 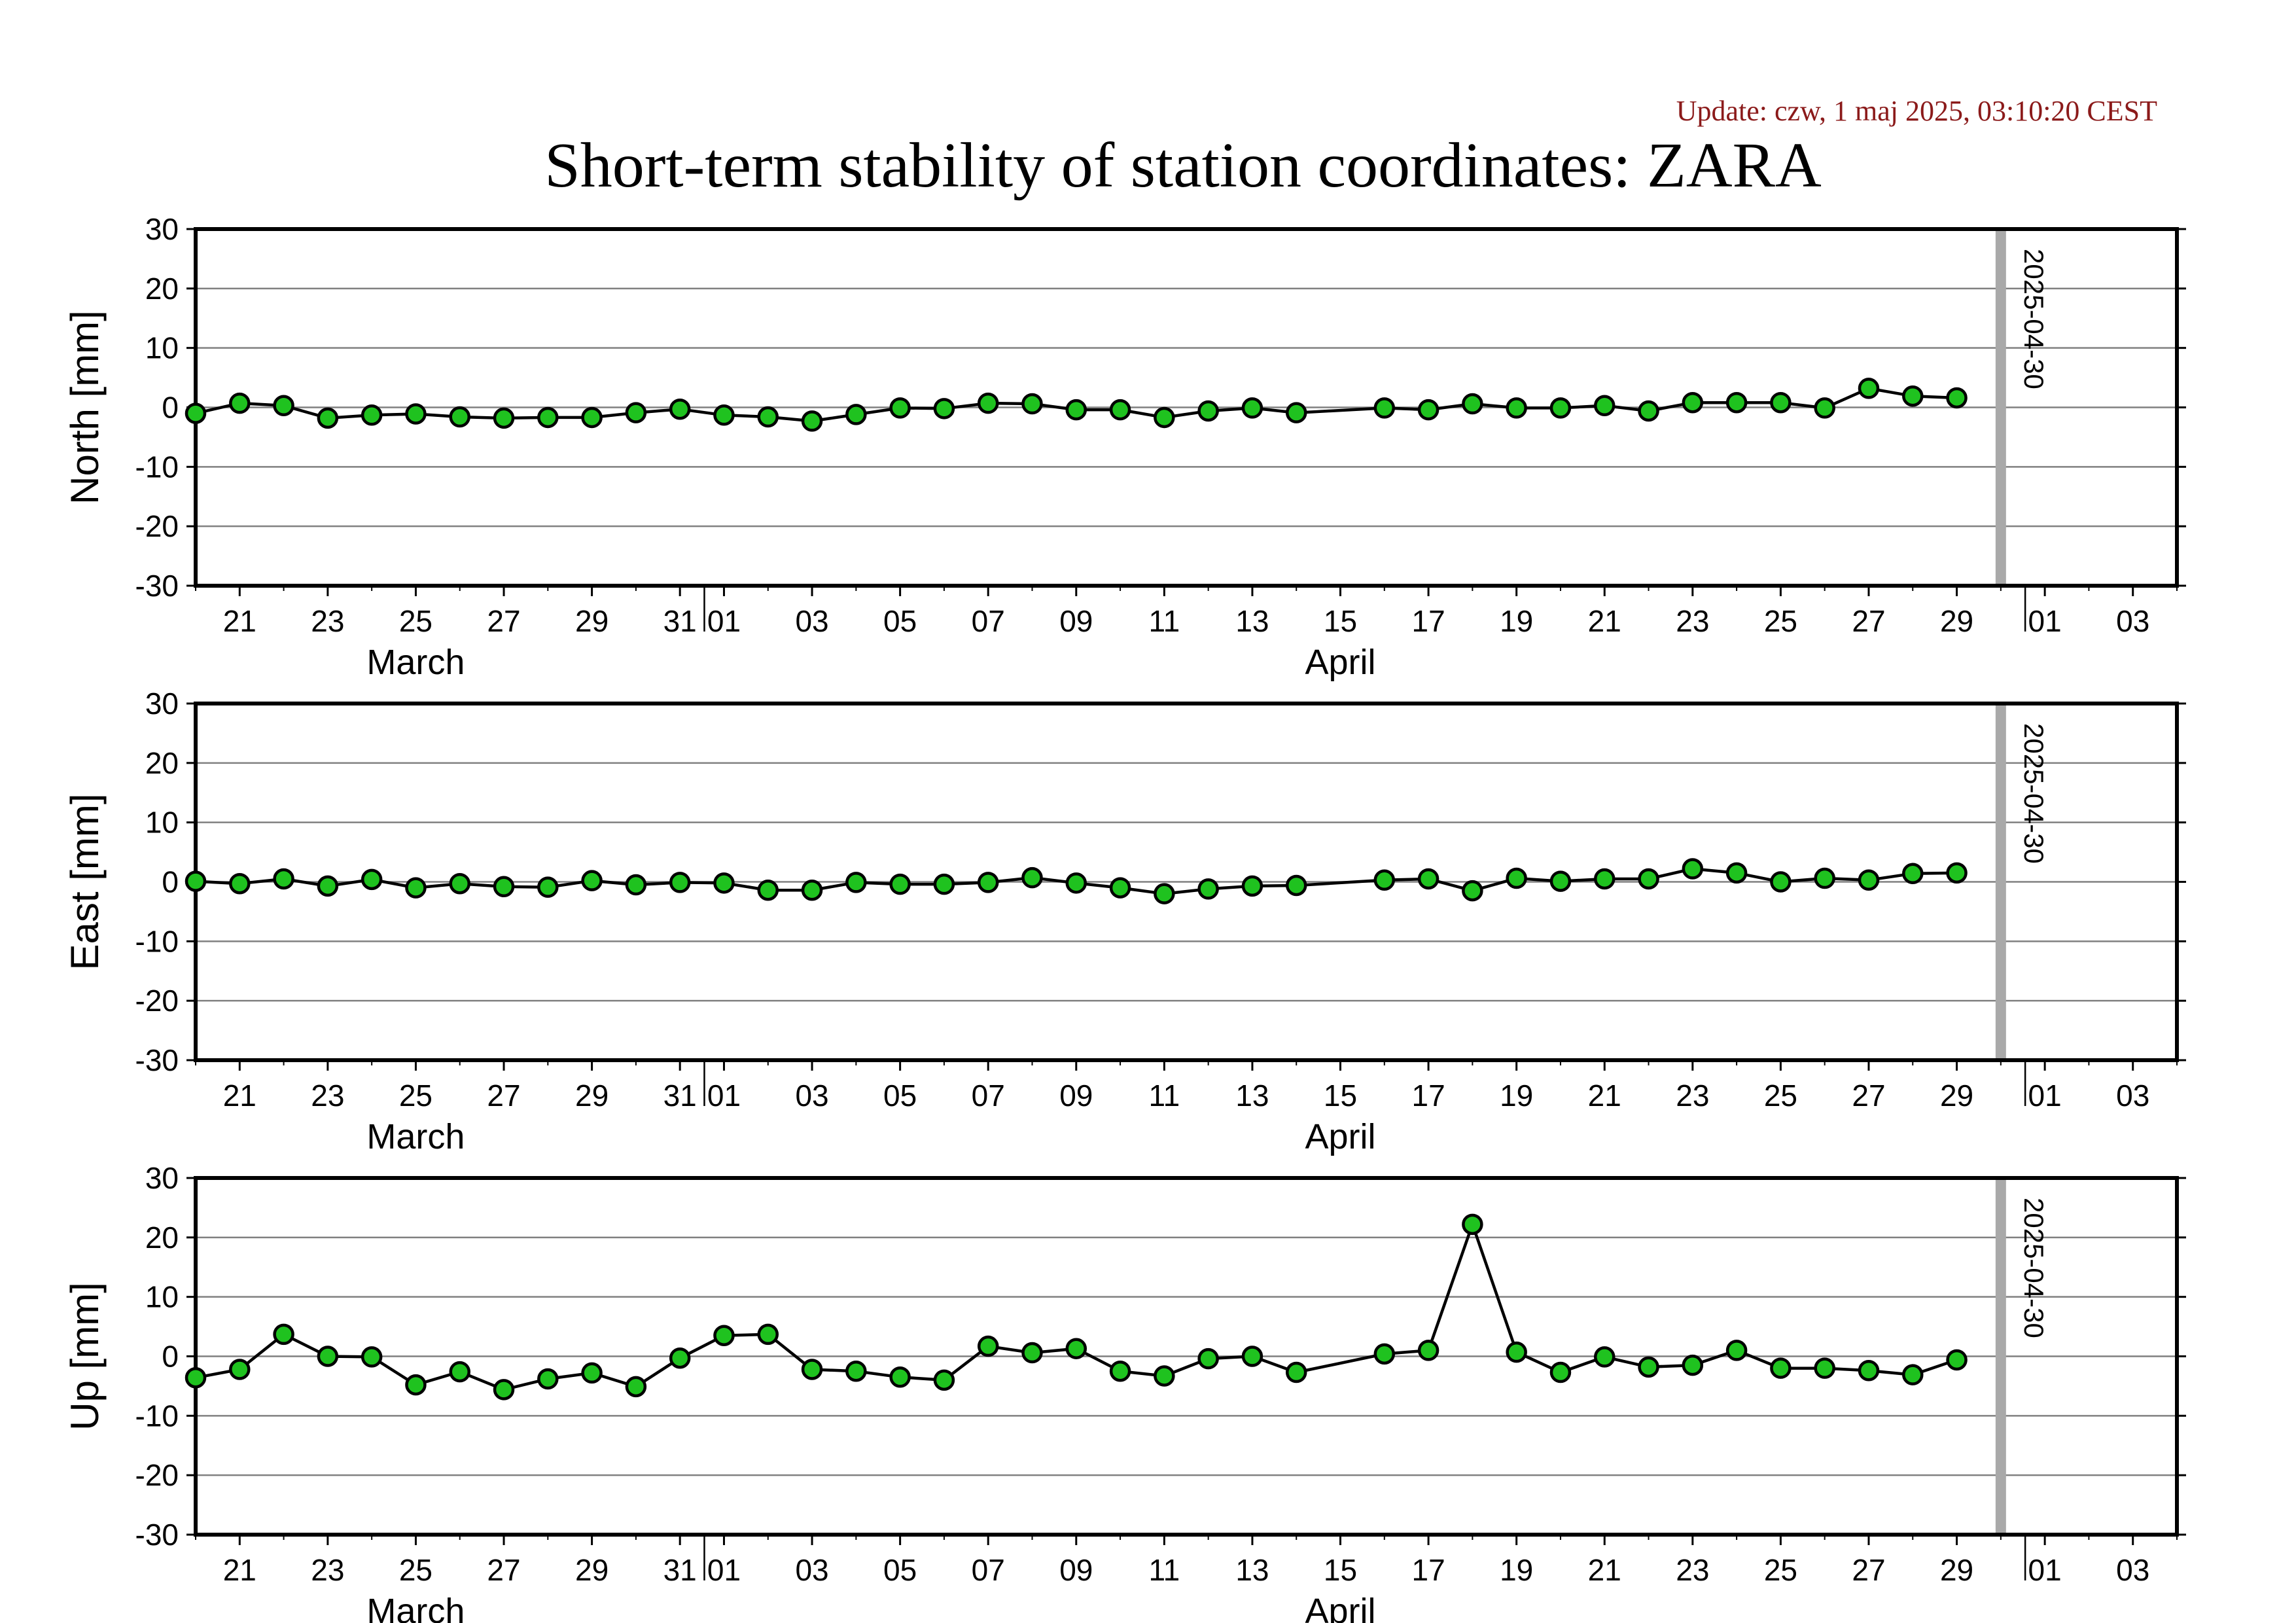 I want to click on x-tick-label: 05, so click(x=900, y=1096).